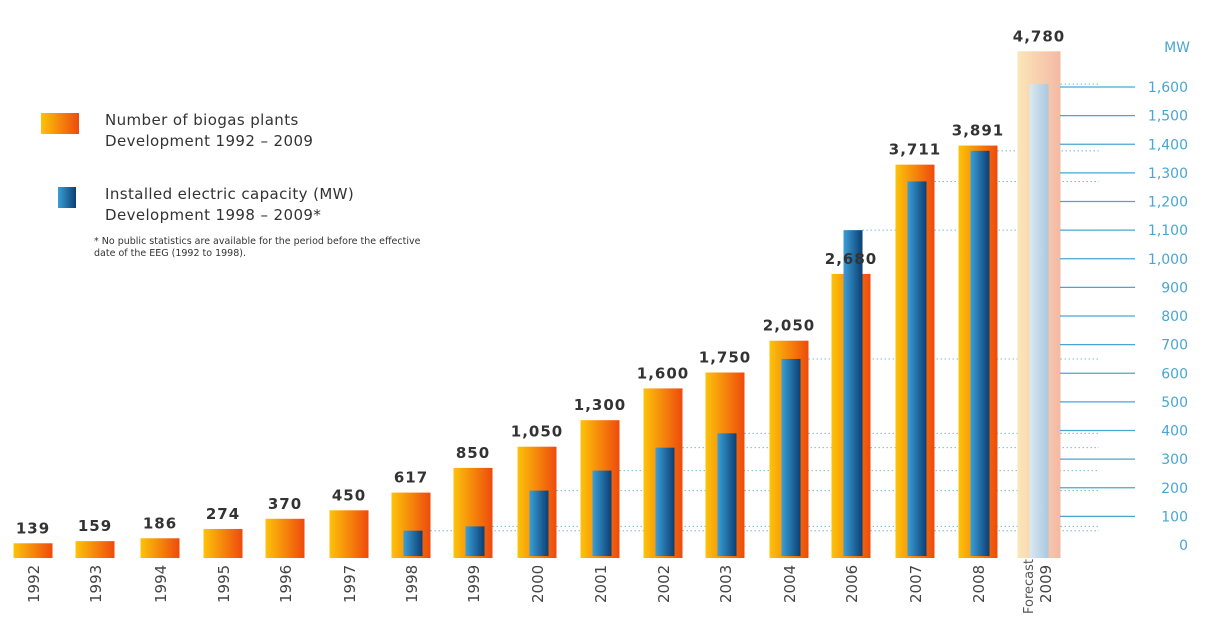 This screenshot has width=1207, height=626. Describe the element at coordinates (95, 526) in the screenshot. I see `plants-value-label: 159` at that location.